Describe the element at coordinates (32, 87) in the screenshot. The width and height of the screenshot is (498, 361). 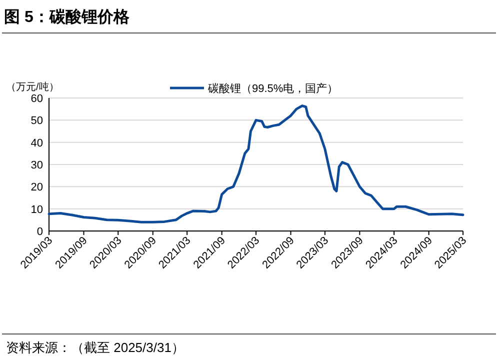
I see `y-axis-title: （万元/吨）` at that location.